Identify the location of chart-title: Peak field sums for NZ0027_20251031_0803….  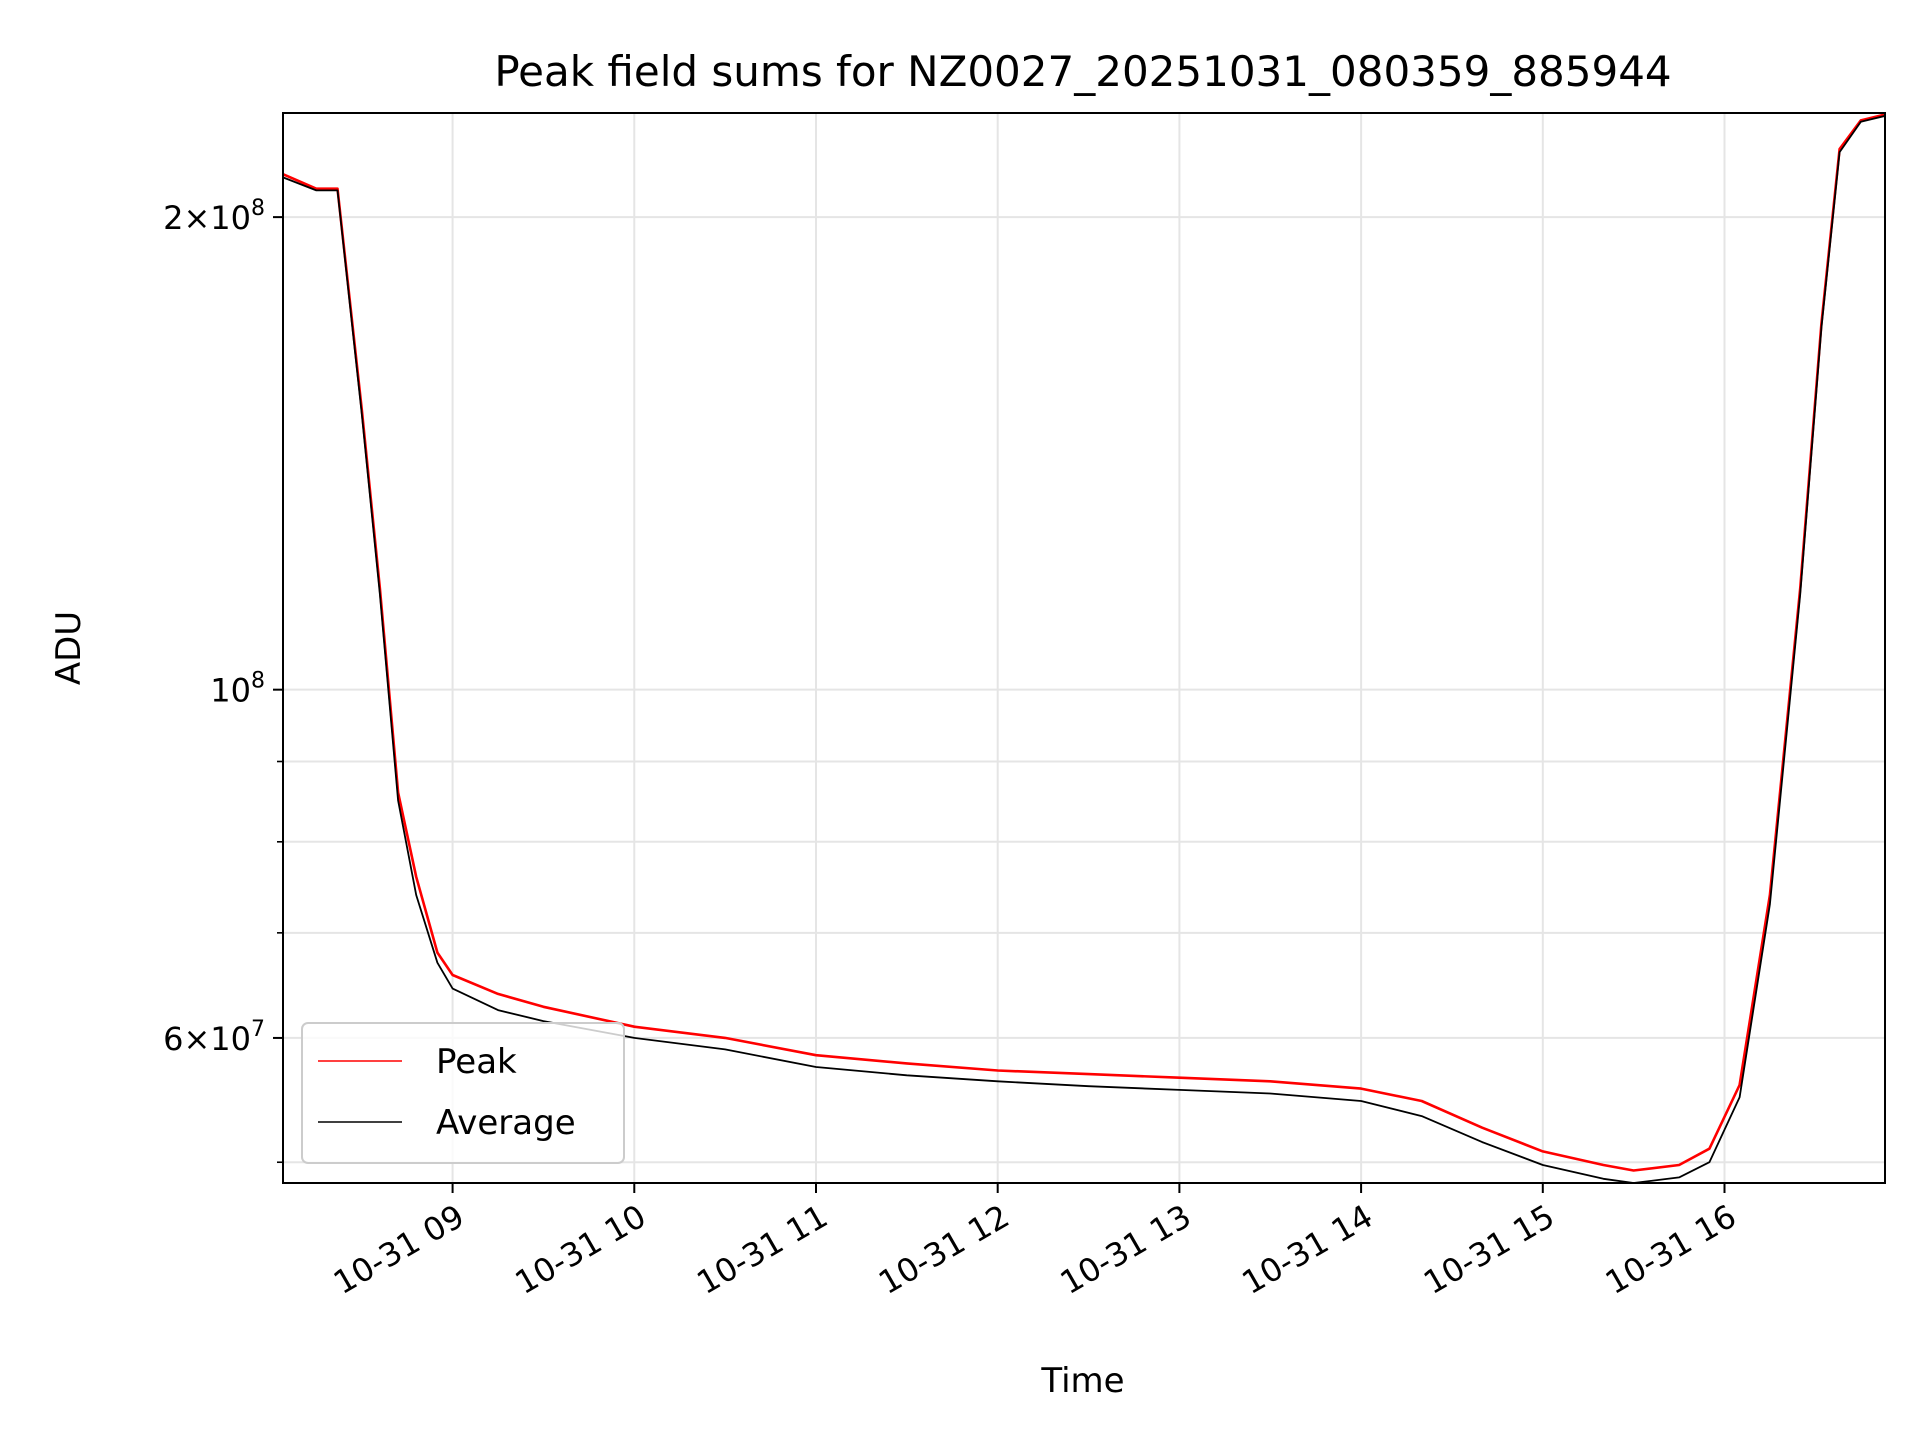
(1082, 71).